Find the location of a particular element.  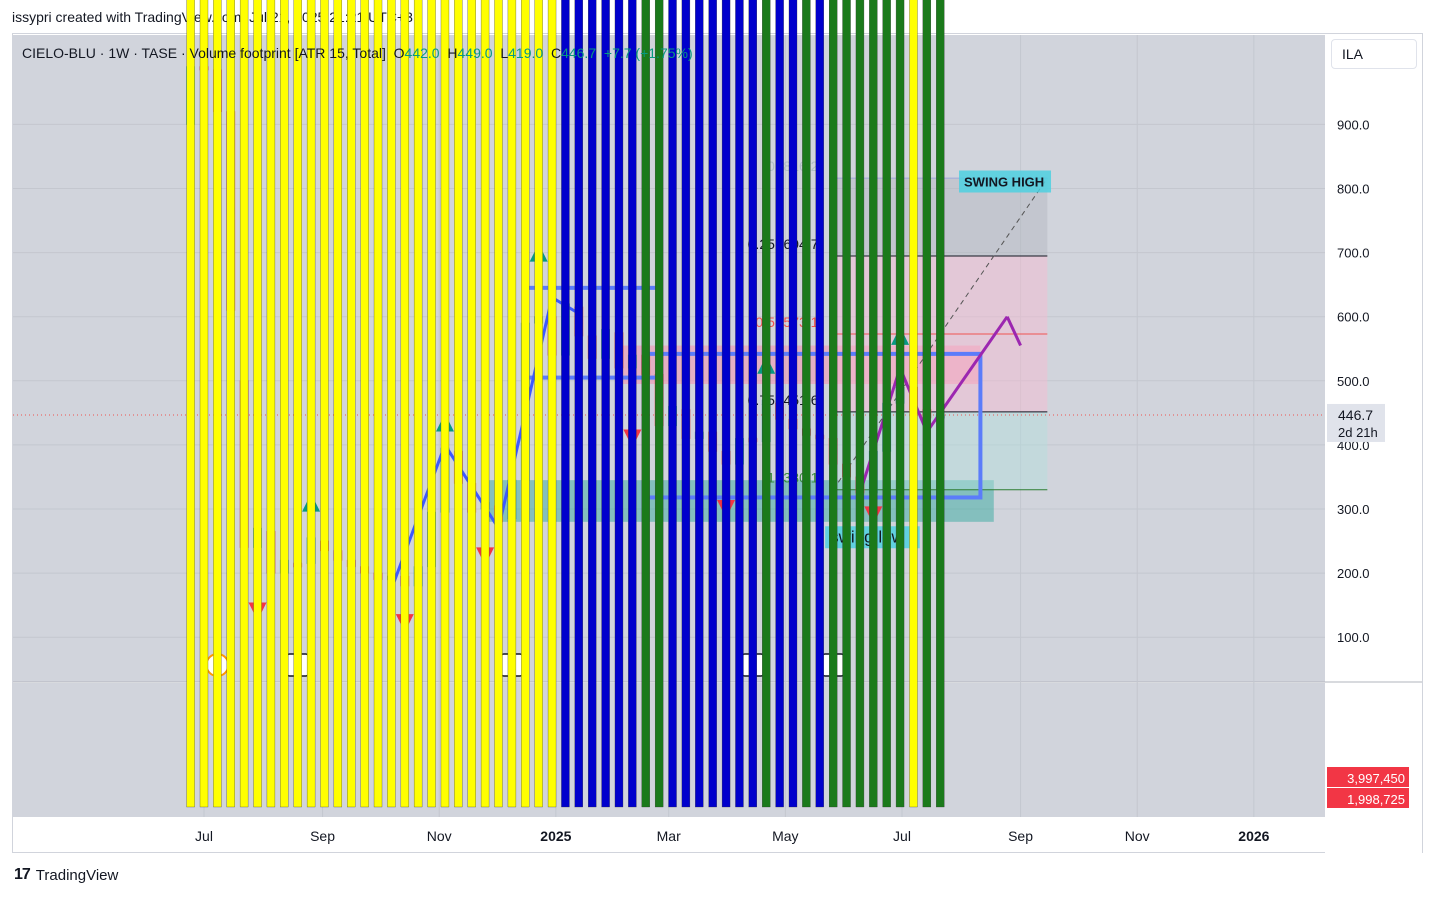

price-tick-label: 300.0 is located at coordinates (1353, 509).